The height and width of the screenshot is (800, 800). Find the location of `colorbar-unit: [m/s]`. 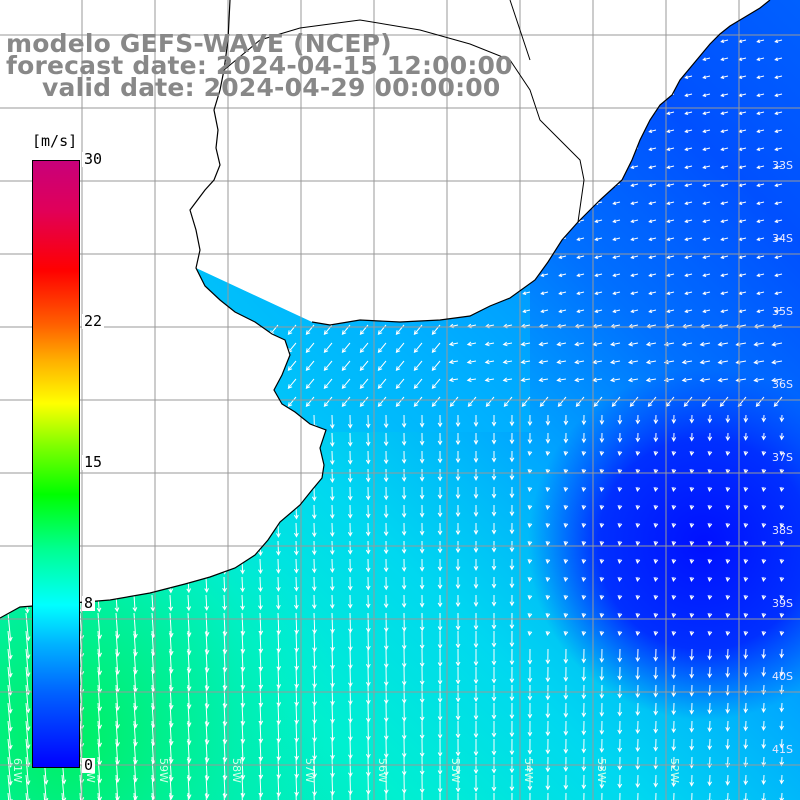

colorbar-unit: [m/s] is located at coordinates (55, 141).